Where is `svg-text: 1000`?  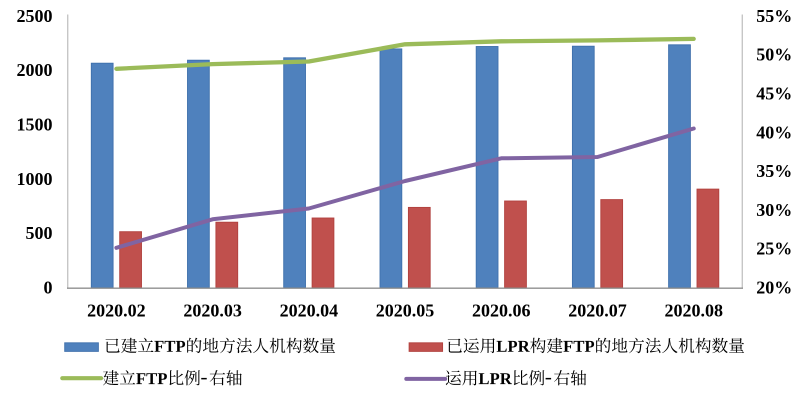
svg-text: 1000 is located at coordinates (35, 179).